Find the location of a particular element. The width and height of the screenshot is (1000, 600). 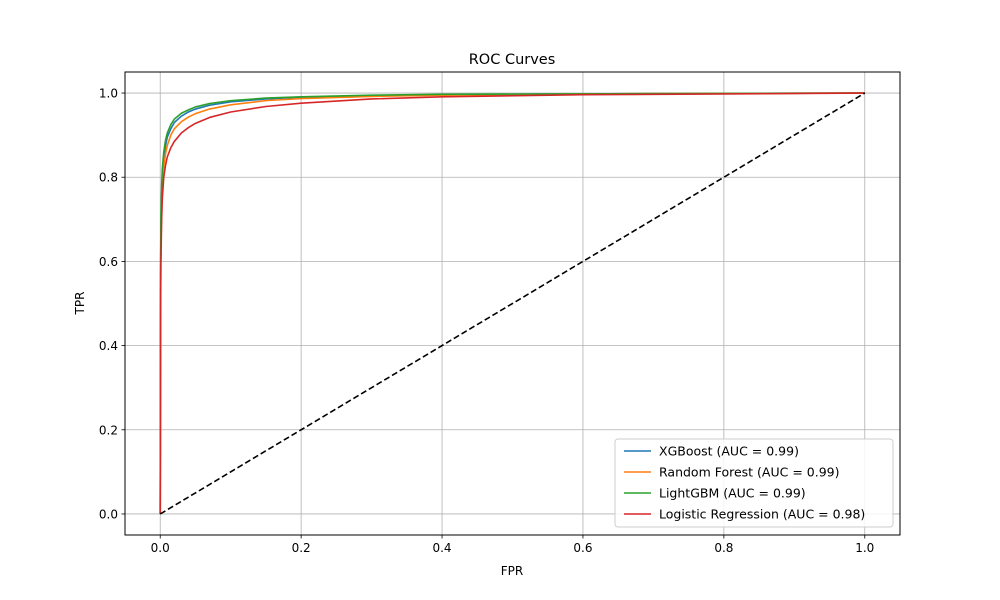

legend-box is located at coordinates (754, 483).